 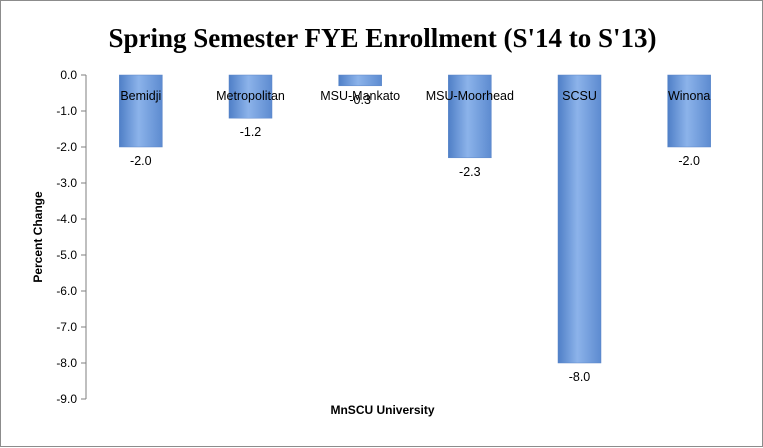 I want to click on y-tick-label: -1.0, so click(x=66, y=111).